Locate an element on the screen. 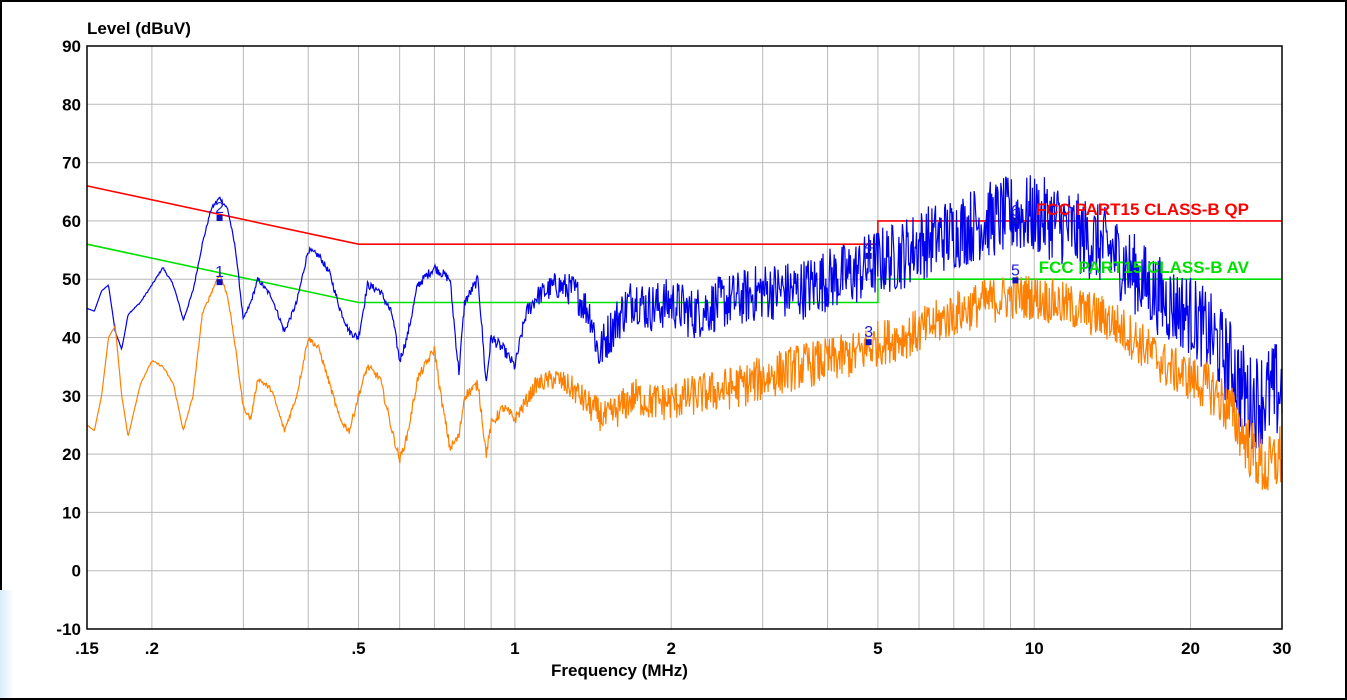  x-tick-label: .5 is located at coordinates (358, 648).